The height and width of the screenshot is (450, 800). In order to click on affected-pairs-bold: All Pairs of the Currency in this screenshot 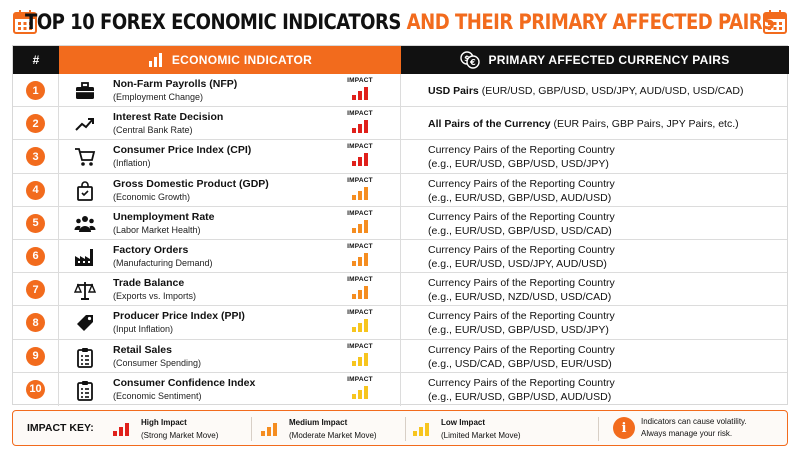, I will do `click(489, 124)`.